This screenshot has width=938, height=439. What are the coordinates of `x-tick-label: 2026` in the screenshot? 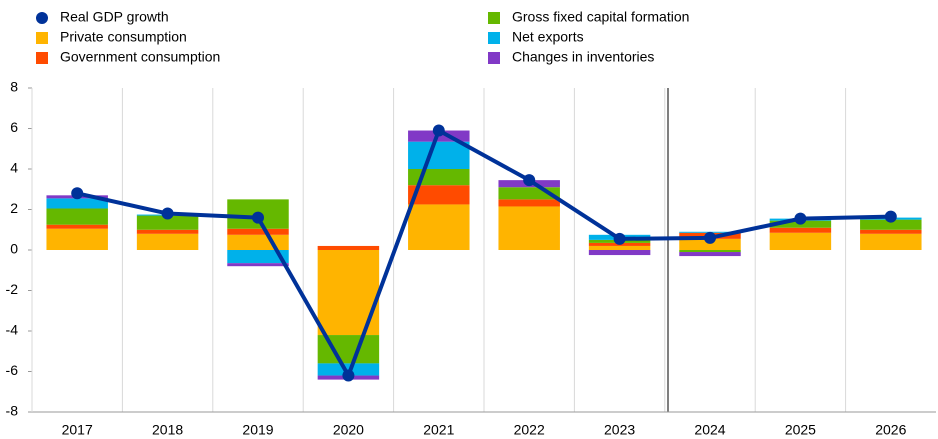 It's located at (890, 430).